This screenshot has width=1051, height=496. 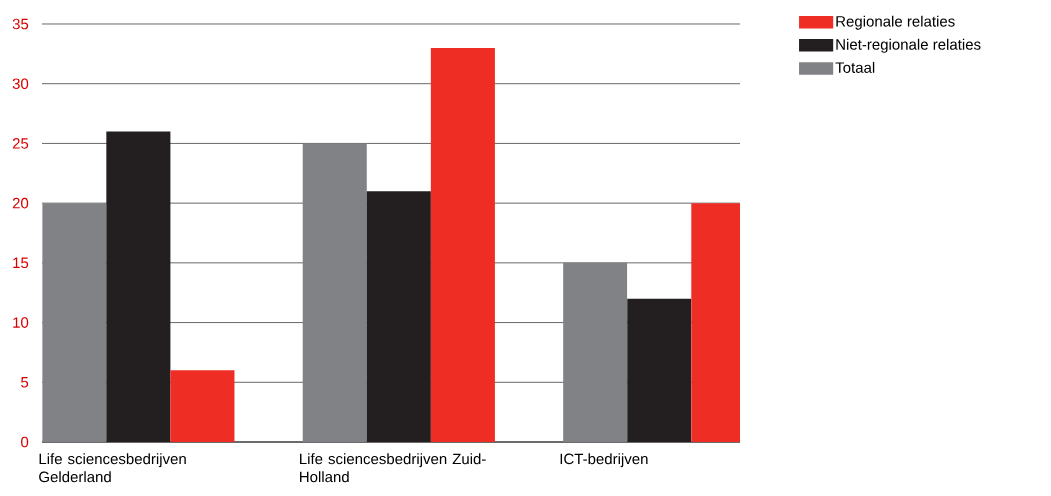 I want to click on y-tick-label: 15, so click(x=21, y=263).